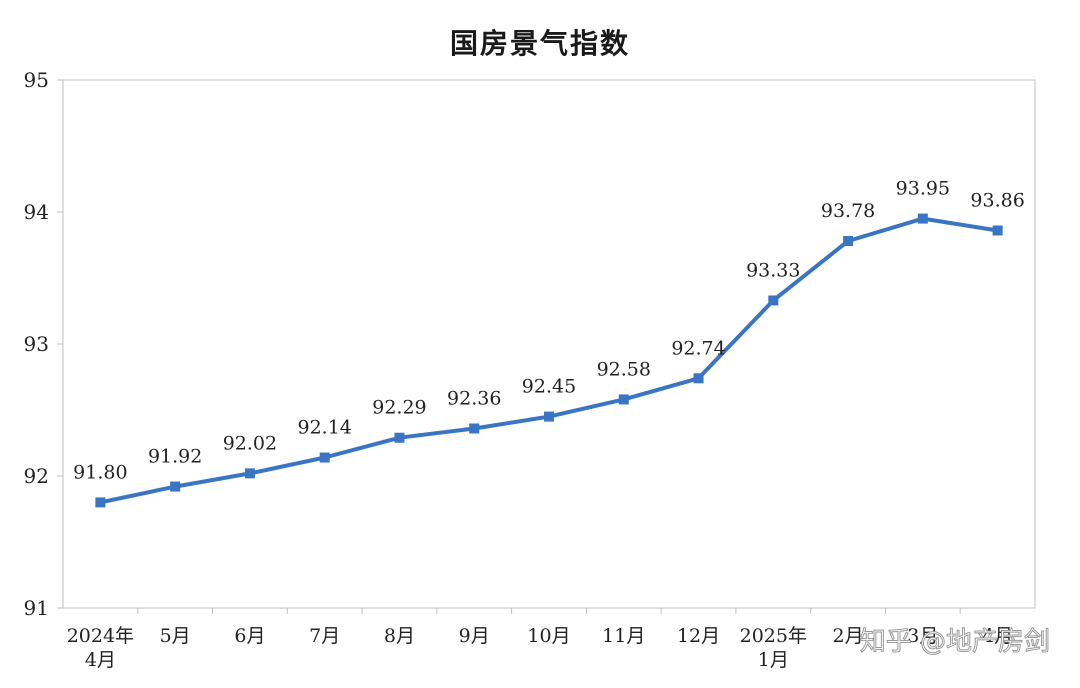 Image resolution: width=1080 pixels, height=688 pixels. I want to click on x-tick-label: 9月, so click(474, 636).